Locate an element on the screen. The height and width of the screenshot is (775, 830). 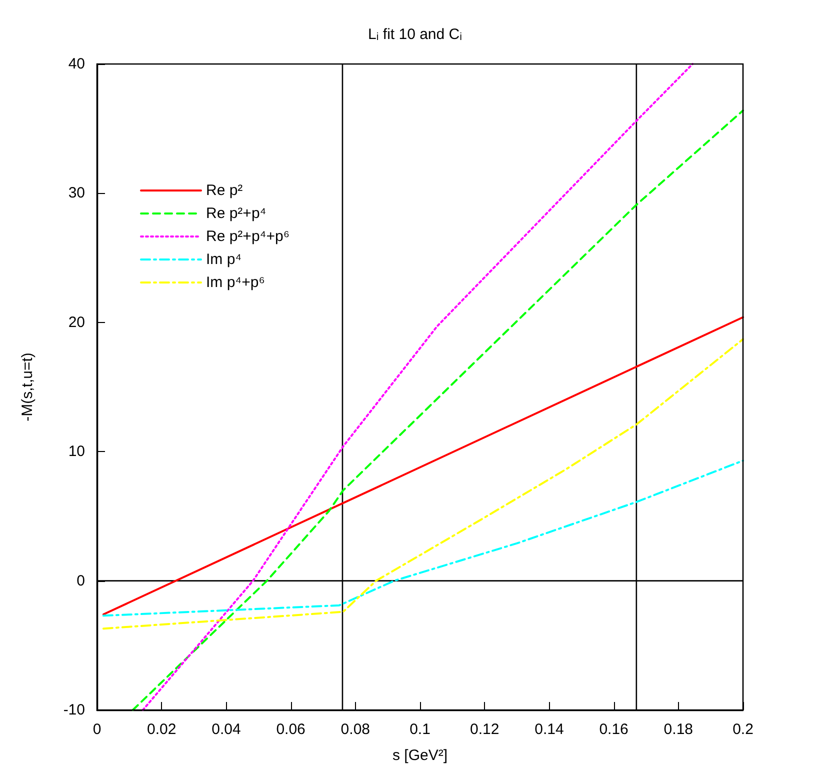
x-axis-title: s [GeV²] is located at coordinates (420, 755).